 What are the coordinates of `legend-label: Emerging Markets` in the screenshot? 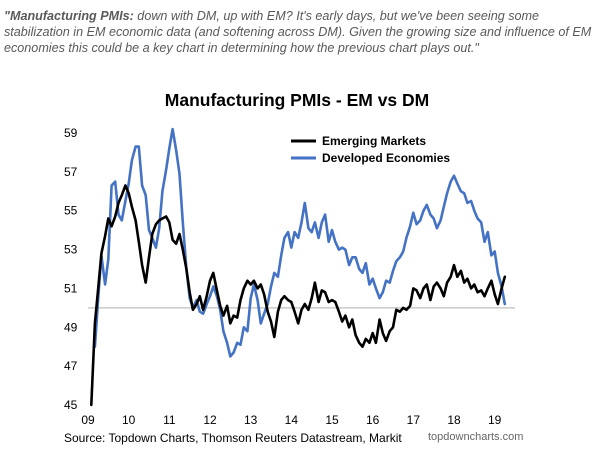 It's located at (374, 141).